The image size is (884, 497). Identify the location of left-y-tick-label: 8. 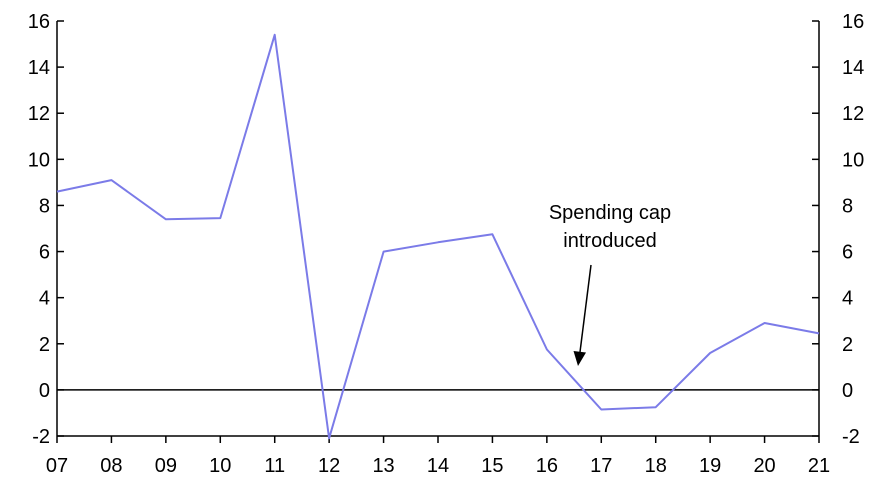
(44, 206).